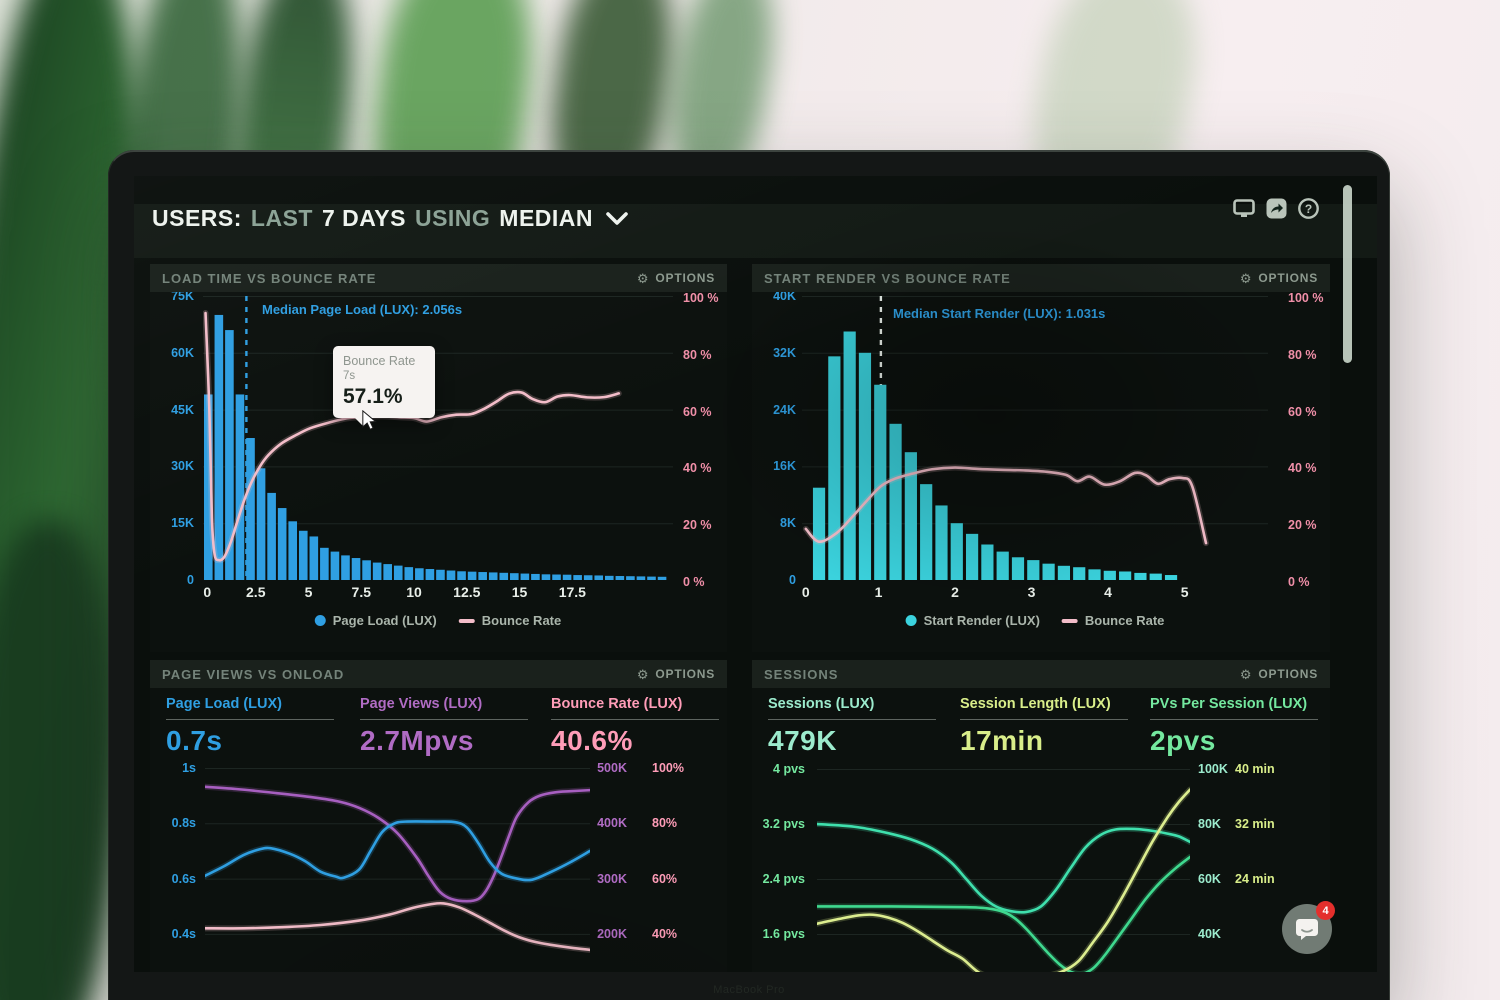 The height and width of the screenshot is (1000, 1500). What do you see at coordinates (375, 620) in the screenshot?
I see `legend-item: Page Load (LUX)` at bounding box center [375, 620].